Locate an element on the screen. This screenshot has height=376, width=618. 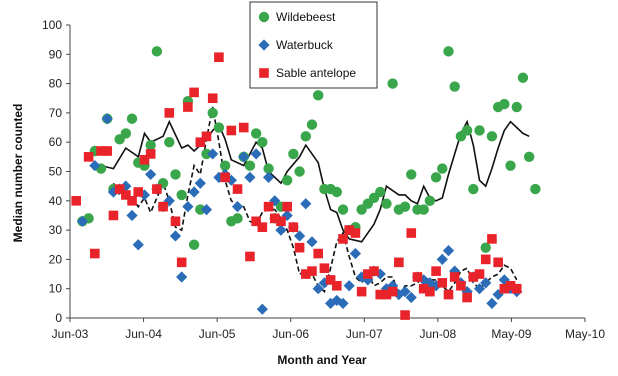
y-tick-label: 0 is located at coordinates (58, 318).